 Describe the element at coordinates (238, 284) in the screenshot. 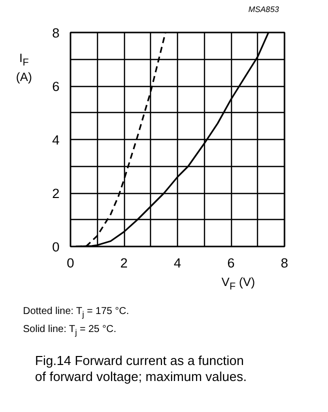

I see `x-axis-title: V$_{F}$ (V)` at that location.